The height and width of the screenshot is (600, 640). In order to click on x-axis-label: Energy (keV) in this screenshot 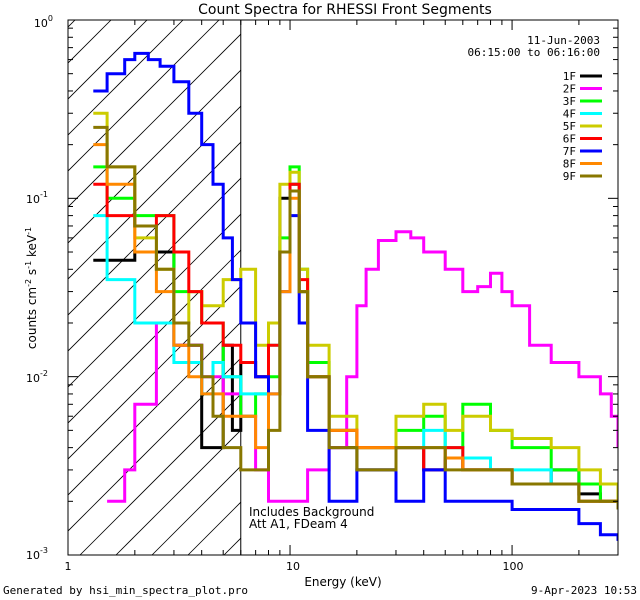, I will do `click(342, 582)`.